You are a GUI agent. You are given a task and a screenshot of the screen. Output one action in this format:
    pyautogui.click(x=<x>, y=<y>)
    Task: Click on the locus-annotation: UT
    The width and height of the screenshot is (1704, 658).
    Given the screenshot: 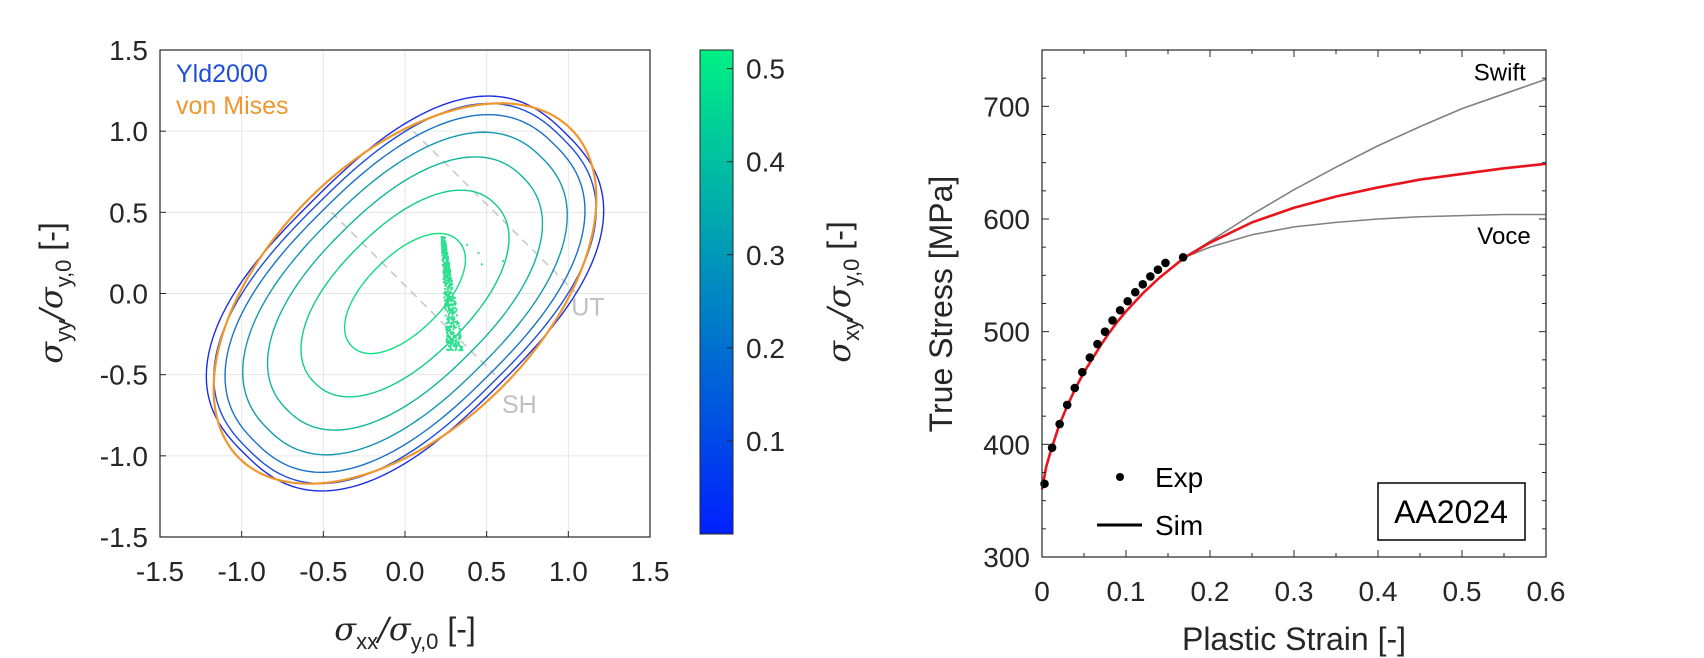 What is the action you would take?
    pyautogui.click(x=587, y=307)
    